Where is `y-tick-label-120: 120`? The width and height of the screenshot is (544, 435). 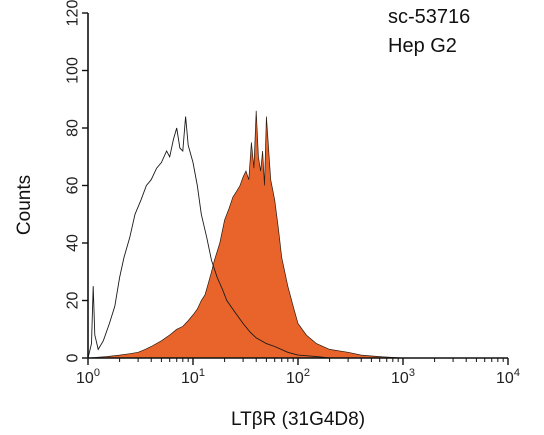 y-tick-label-120: 120 is located at coordinates (73, 13).